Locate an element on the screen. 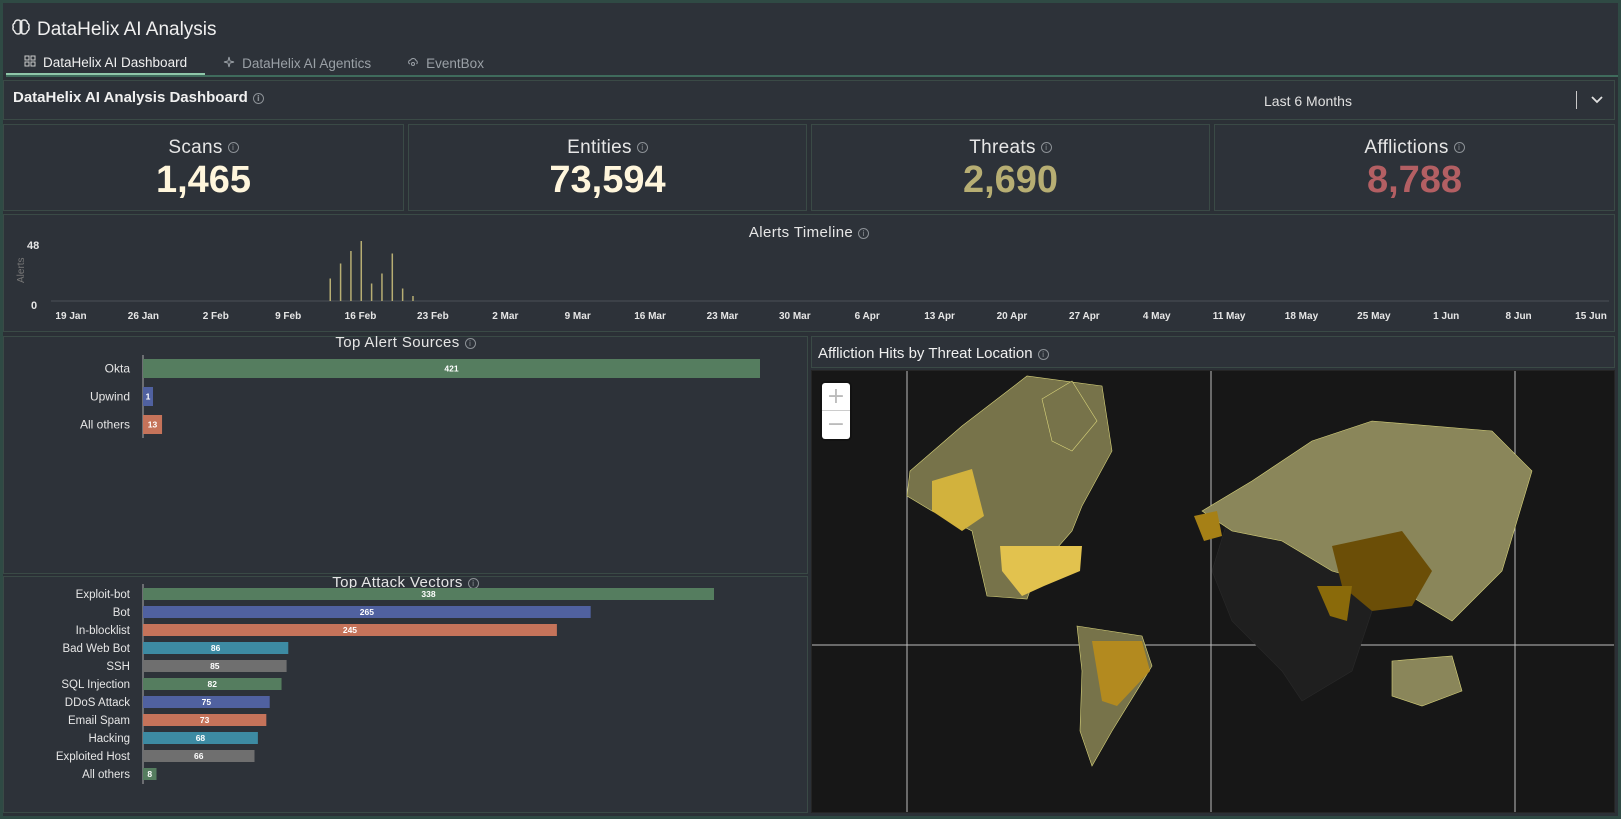 The width and height of the screenshot is (1621, 819). bar-value-label: 338 is located at coordinates (428, 594).